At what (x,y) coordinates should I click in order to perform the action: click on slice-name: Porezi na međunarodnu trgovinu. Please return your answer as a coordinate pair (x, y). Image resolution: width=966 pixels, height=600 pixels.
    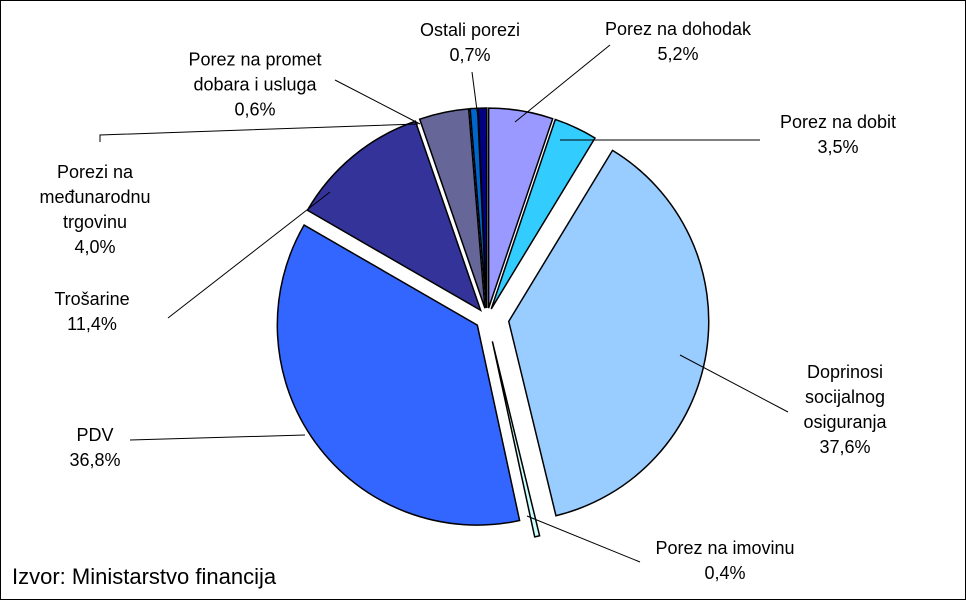
    Looking at the image, I should click on (95, 197).